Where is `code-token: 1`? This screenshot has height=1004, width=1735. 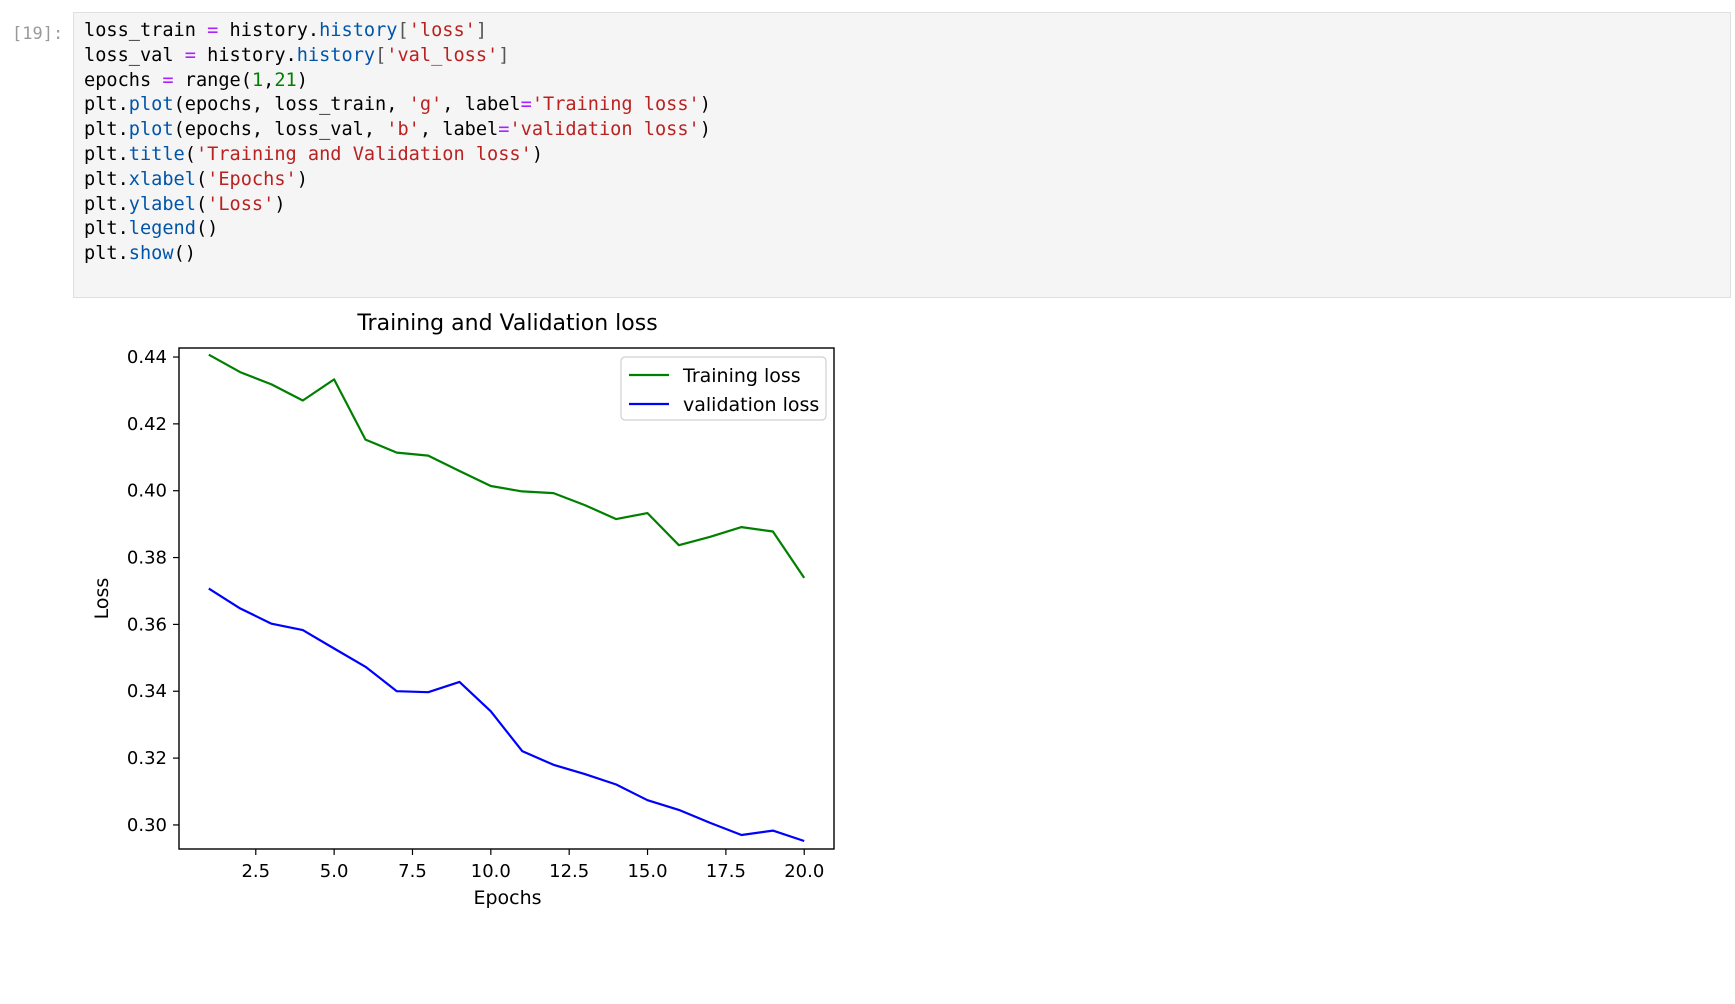
code-token: 1 is located at coordinates (257, 80).